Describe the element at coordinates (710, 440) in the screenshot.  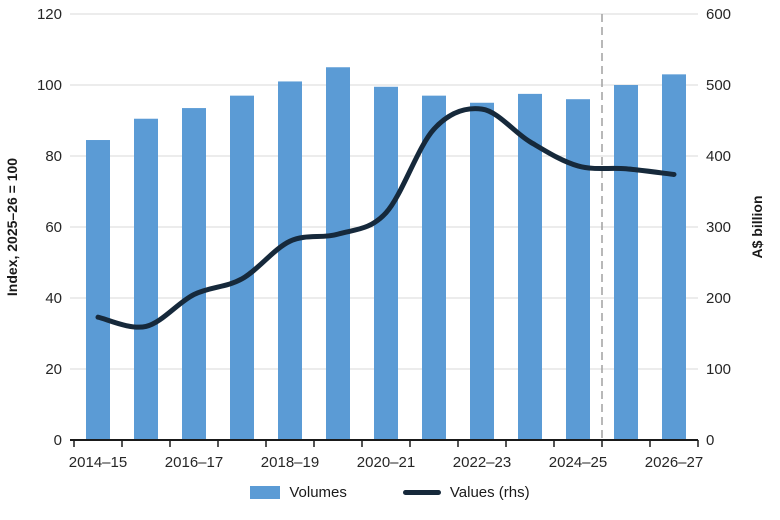
I see `right-axis-tick-label: 0` at that location.